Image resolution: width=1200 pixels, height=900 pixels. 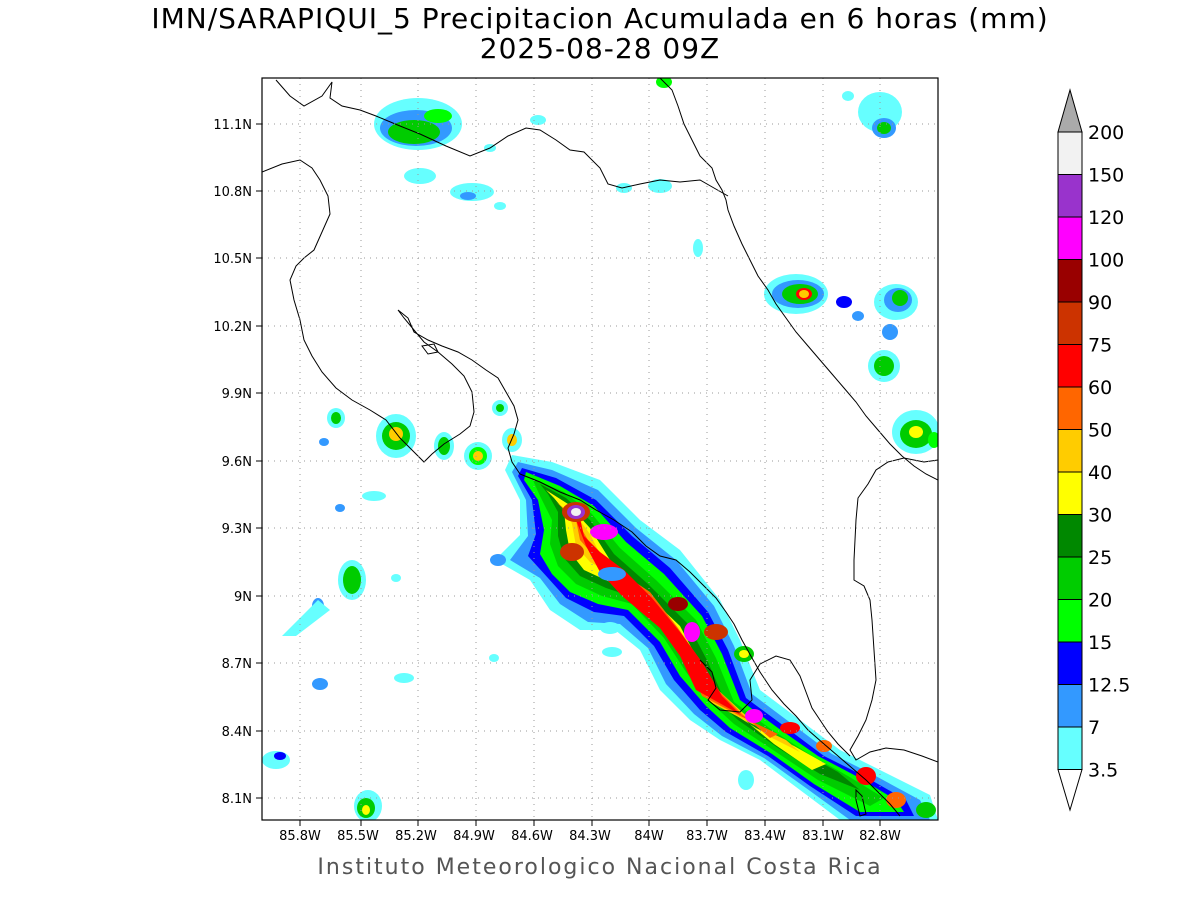 I want to click on lat-label: 8.4N, so click(x=237, y=732).